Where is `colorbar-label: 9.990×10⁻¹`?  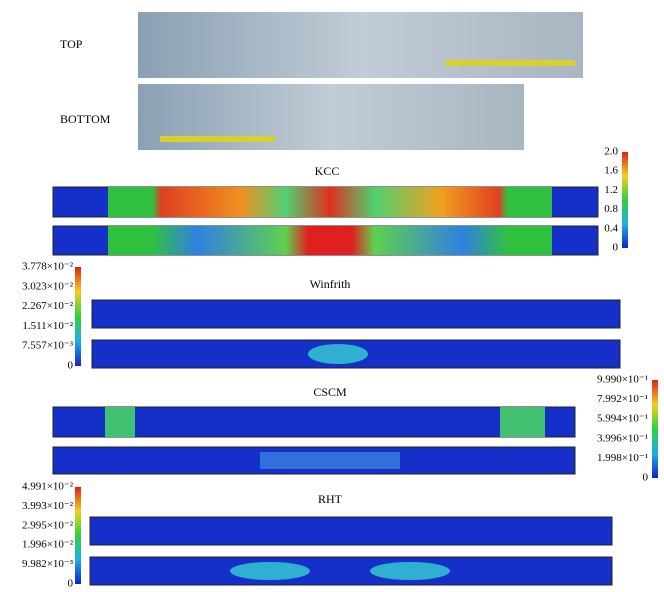 colorbar-label: 9.990×10⁻¹ is located at coordinates (622, 380).